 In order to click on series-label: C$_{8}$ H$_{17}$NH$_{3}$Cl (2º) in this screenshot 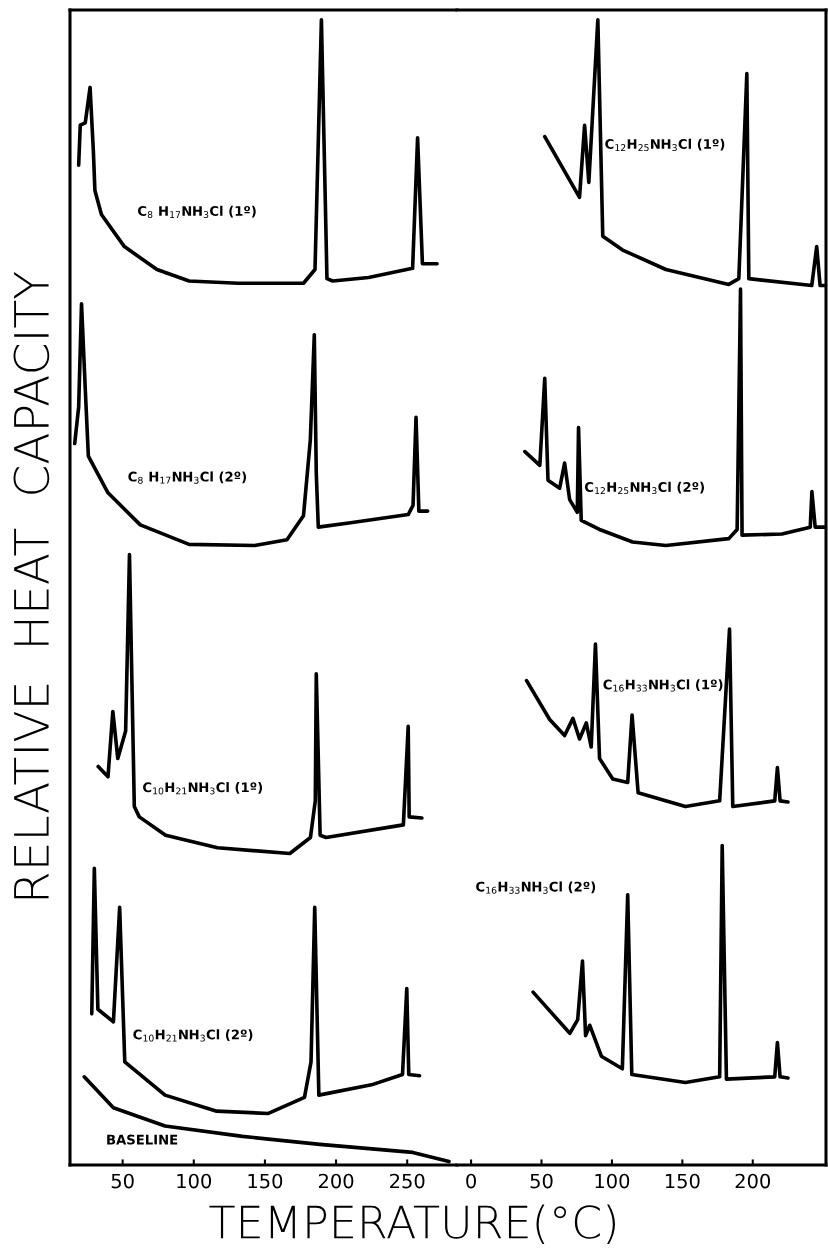, I will do `click(187, 477)`.